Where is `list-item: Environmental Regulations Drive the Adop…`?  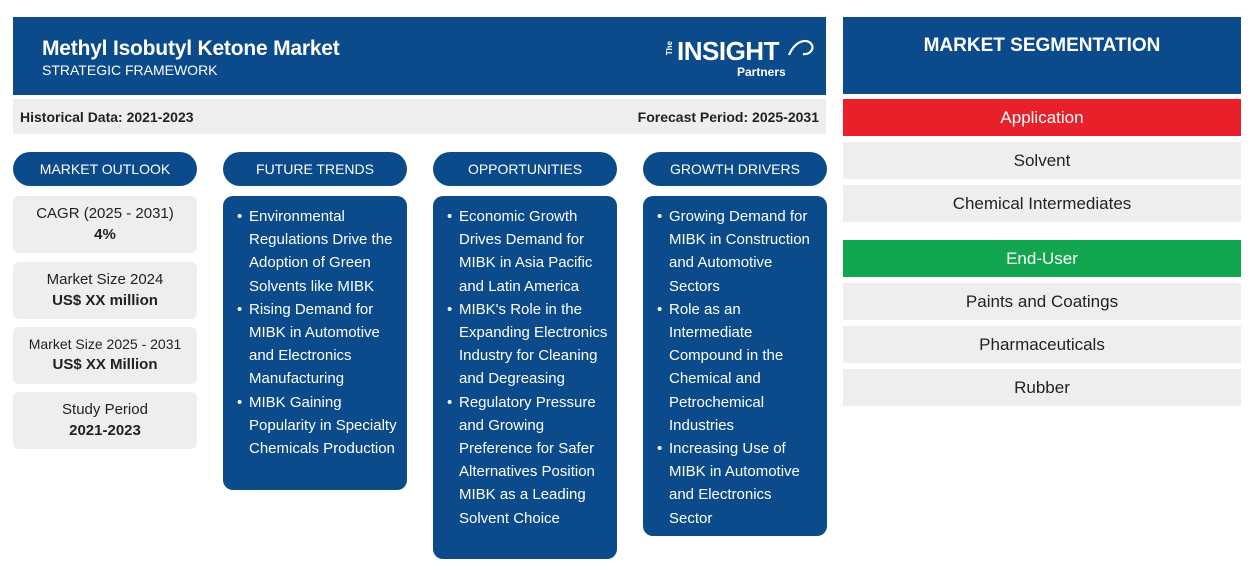
list-item: Environmental Regulations Drive the Adop… is located at coordinates (318, 251).